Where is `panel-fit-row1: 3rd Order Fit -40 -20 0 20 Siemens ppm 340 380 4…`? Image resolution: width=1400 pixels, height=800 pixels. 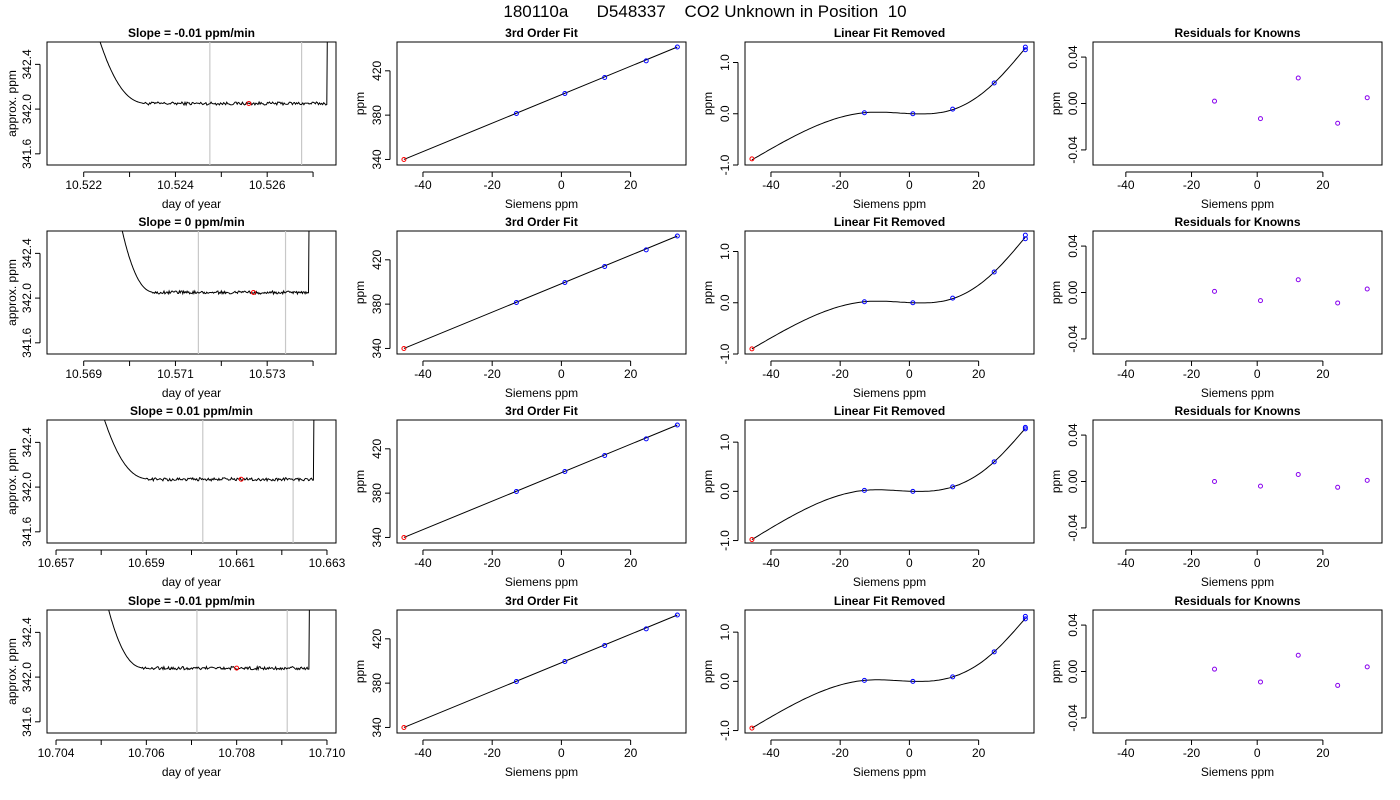 panel-fit-row1: 3rd Order Fit -40 -20 0 20 Siemens ppm 340 380 4… is located at coordinates (520, 118).